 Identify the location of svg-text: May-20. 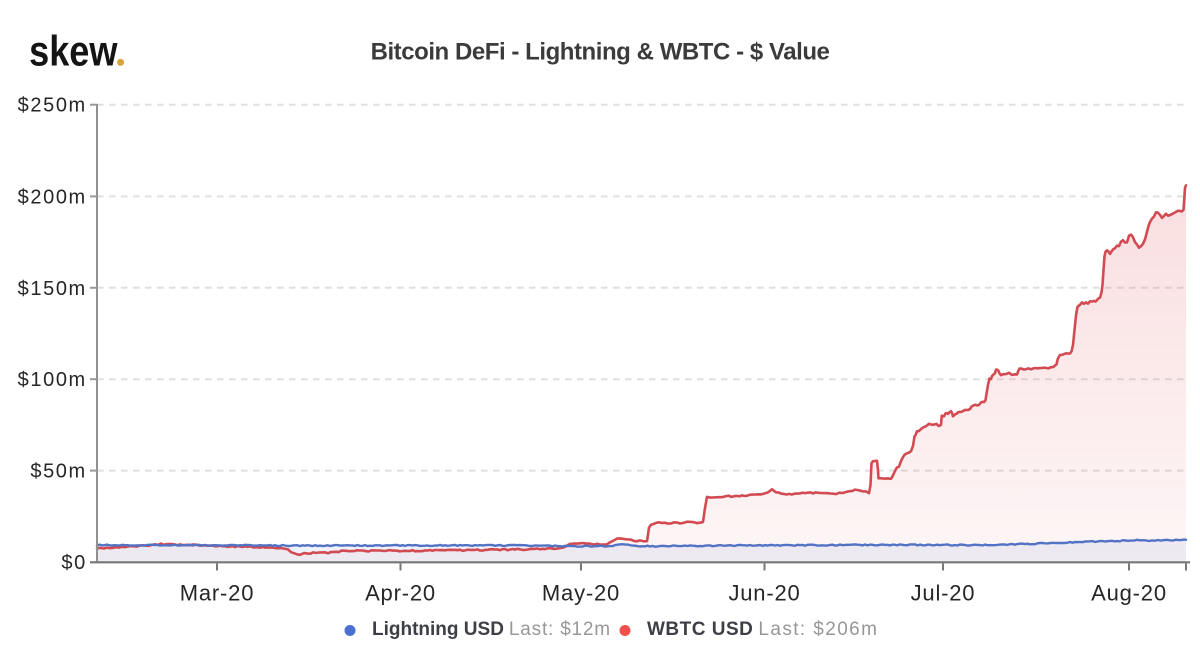
(581, 593).